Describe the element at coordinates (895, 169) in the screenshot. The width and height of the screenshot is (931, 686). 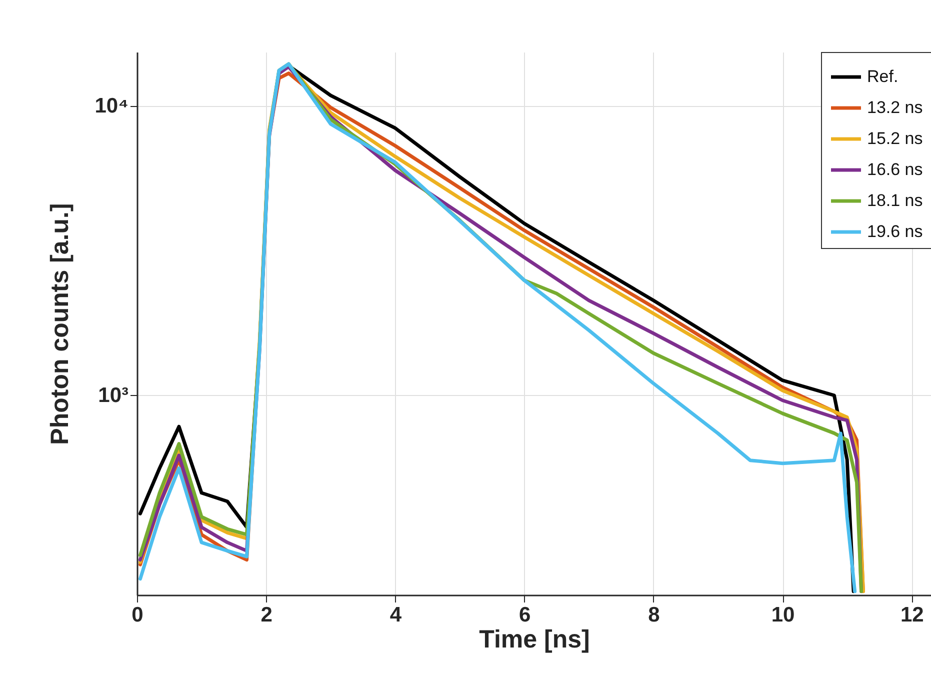
I see `legend-label: 16.6 ns` at that location.